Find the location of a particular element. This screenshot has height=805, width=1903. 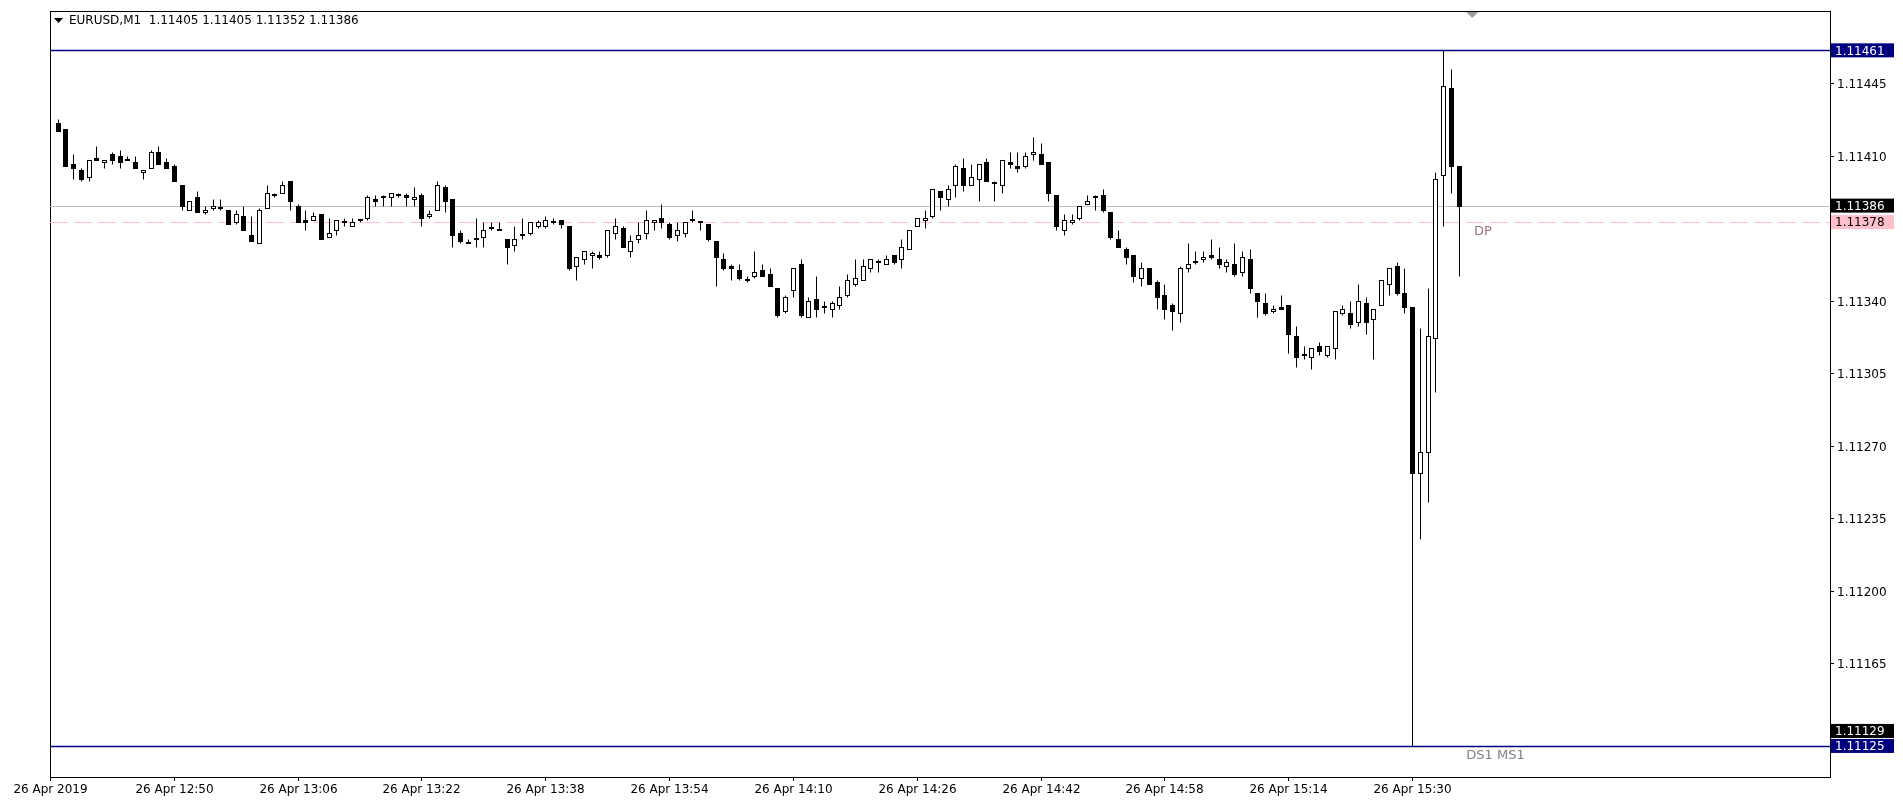

x-tick-label: 26 Apr 12:50 is located at coordinates (174, 789).